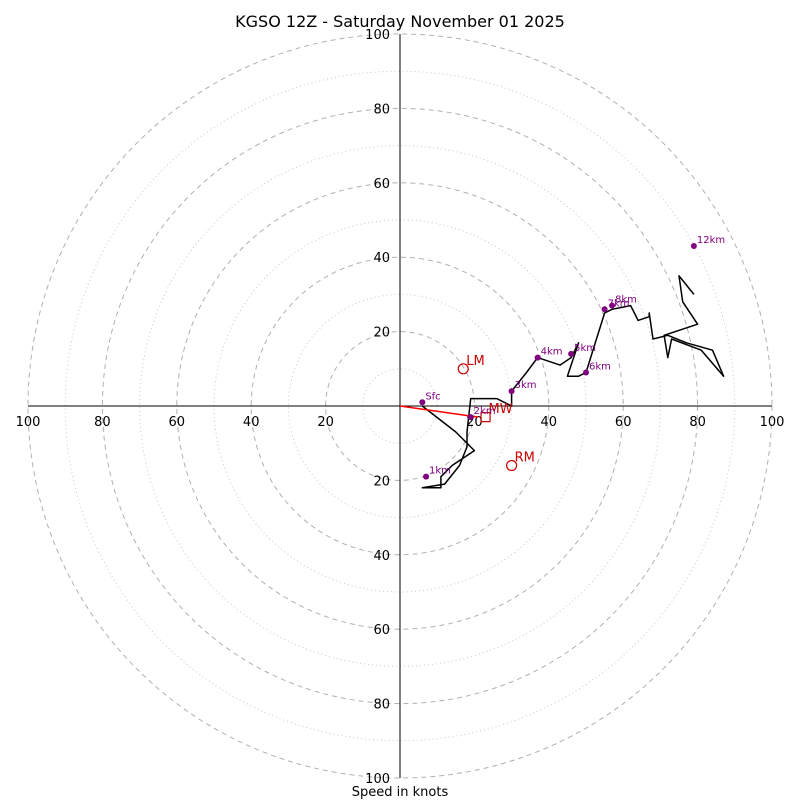  What do you see at coordinates (422, 402) in the screenshot?
I see `height-marker-sfc` at bounding box center [422, 402].